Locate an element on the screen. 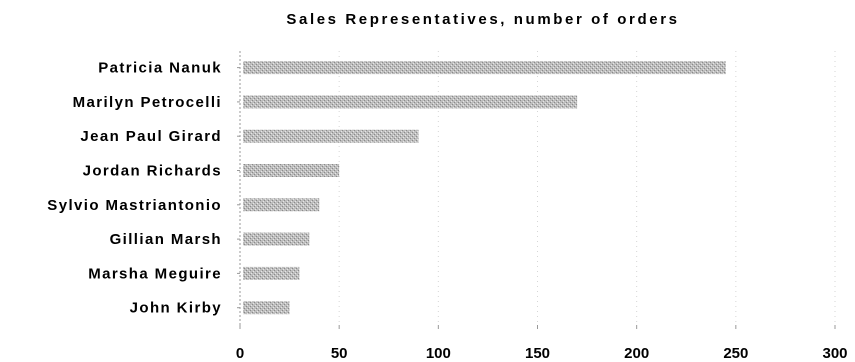 Image resolution: width=855 pixels, height=362 pixels. category-label: Marsha Meguire is located at coordinates (155, 273).